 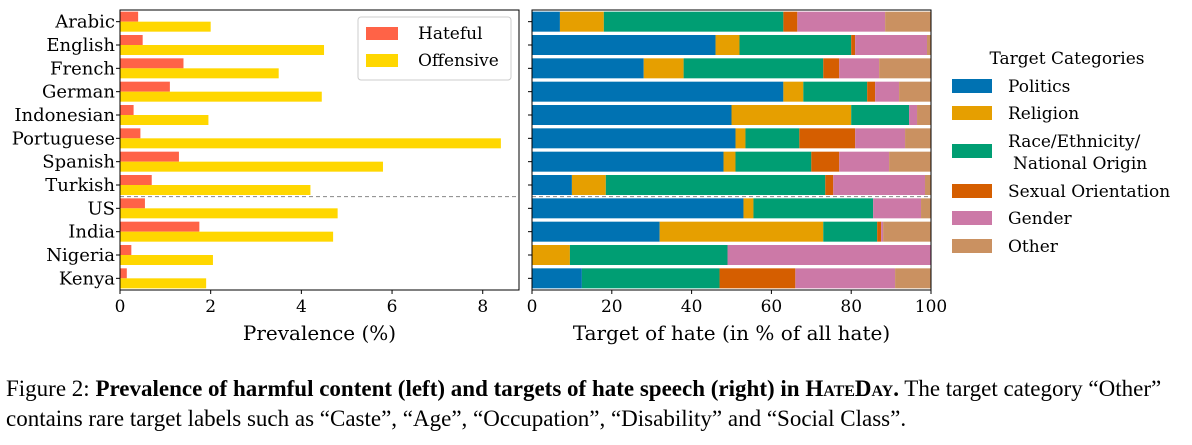 What do you see at coordinates (871, 91) in the screenshot?
I see `bar-sexual-orientation-german` at bounding box center [871, 91].